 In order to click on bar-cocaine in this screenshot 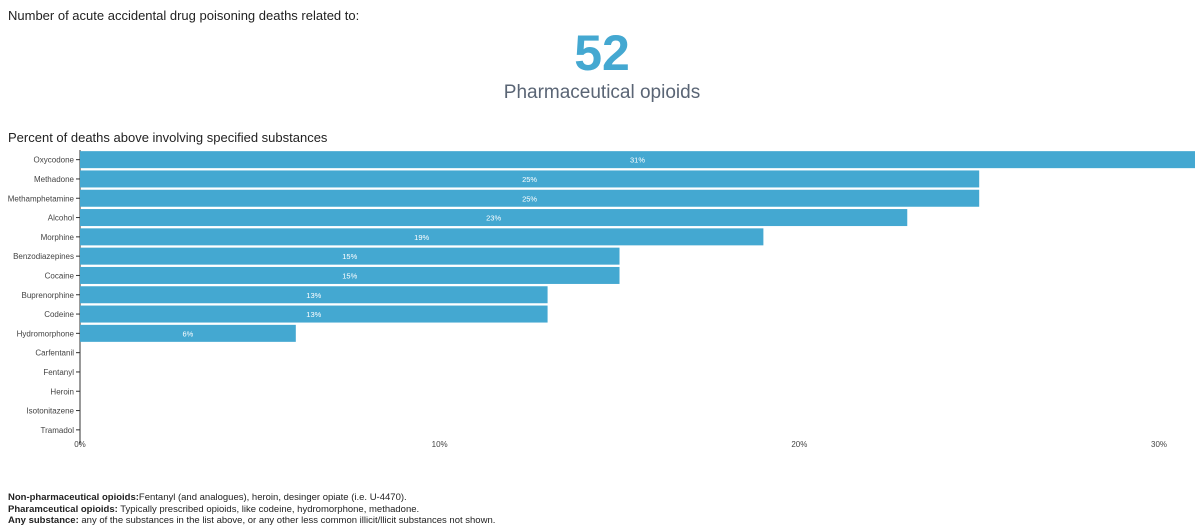, I will do `click(350, 275)`.